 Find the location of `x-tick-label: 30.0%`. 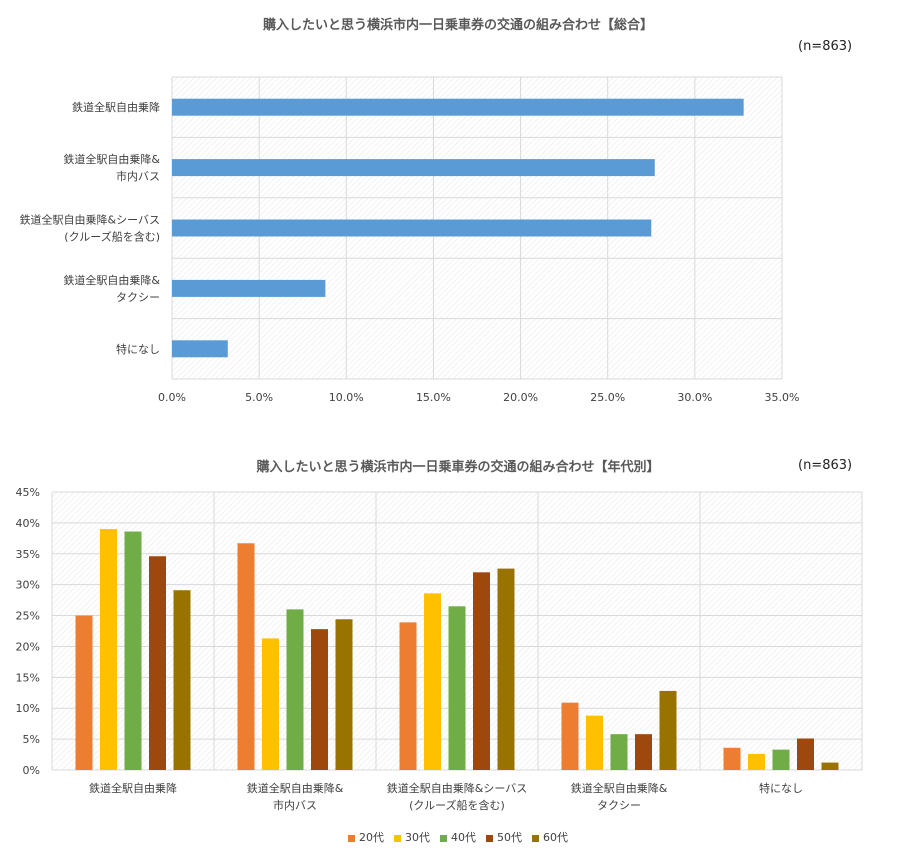

x-tick-label: 30.0% is located at coordinates (694, 397).